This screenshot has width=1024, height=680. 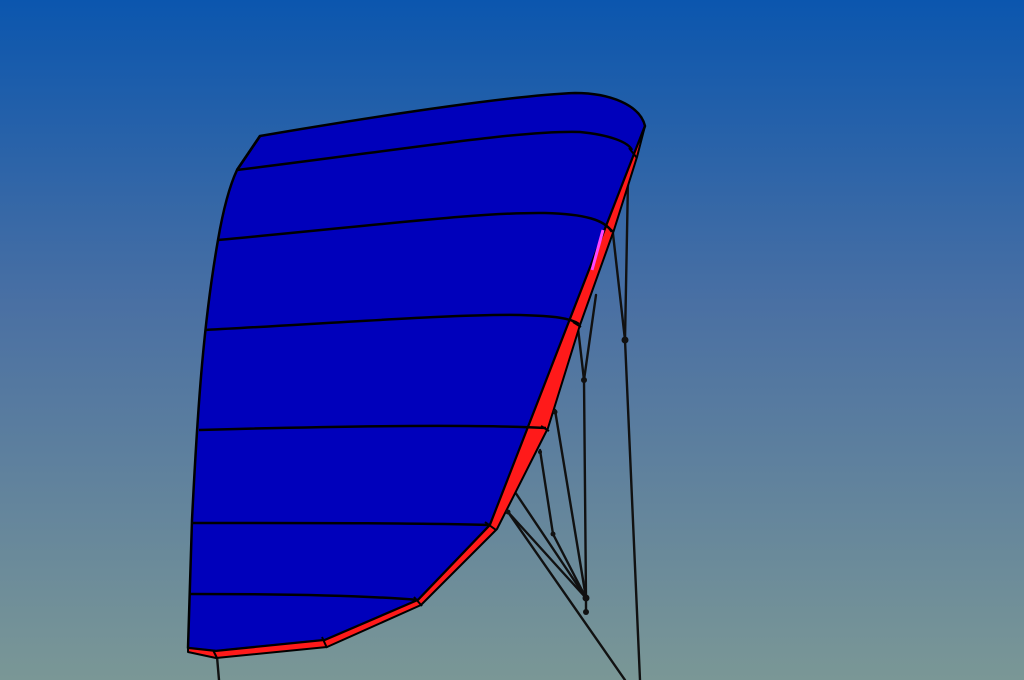 What do you see at coordinates (248, 153) in the screenshot?
I see `canopy-tip-fold` at bounding box center [248, 153].